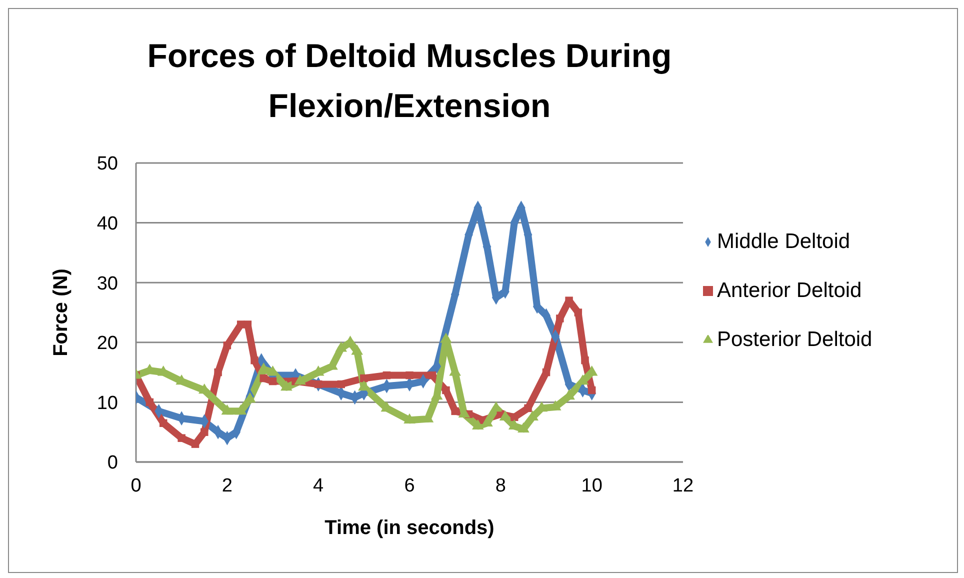 This screenshot has height=578, width=964. What do you see at coordinates (318, 485) in the screenshot?
I see `x-tick-label: 4` at bounding box center [318, 485].